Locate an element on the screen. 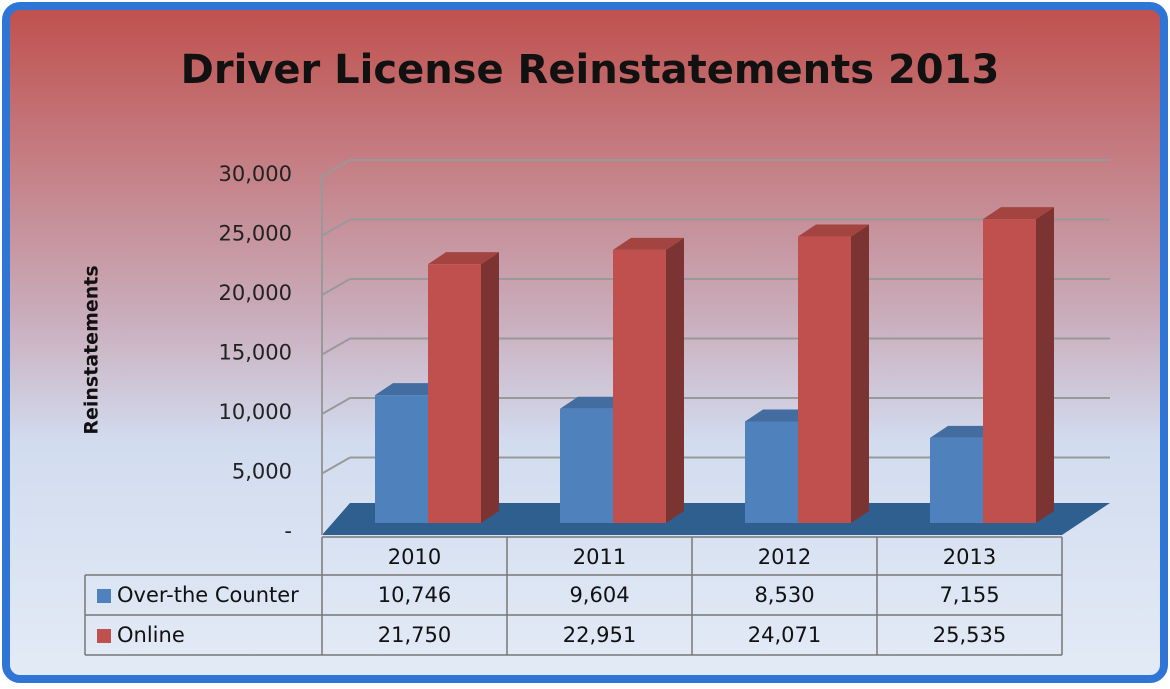  x-tick-label: 2010 is located at coordinates (414, 557).